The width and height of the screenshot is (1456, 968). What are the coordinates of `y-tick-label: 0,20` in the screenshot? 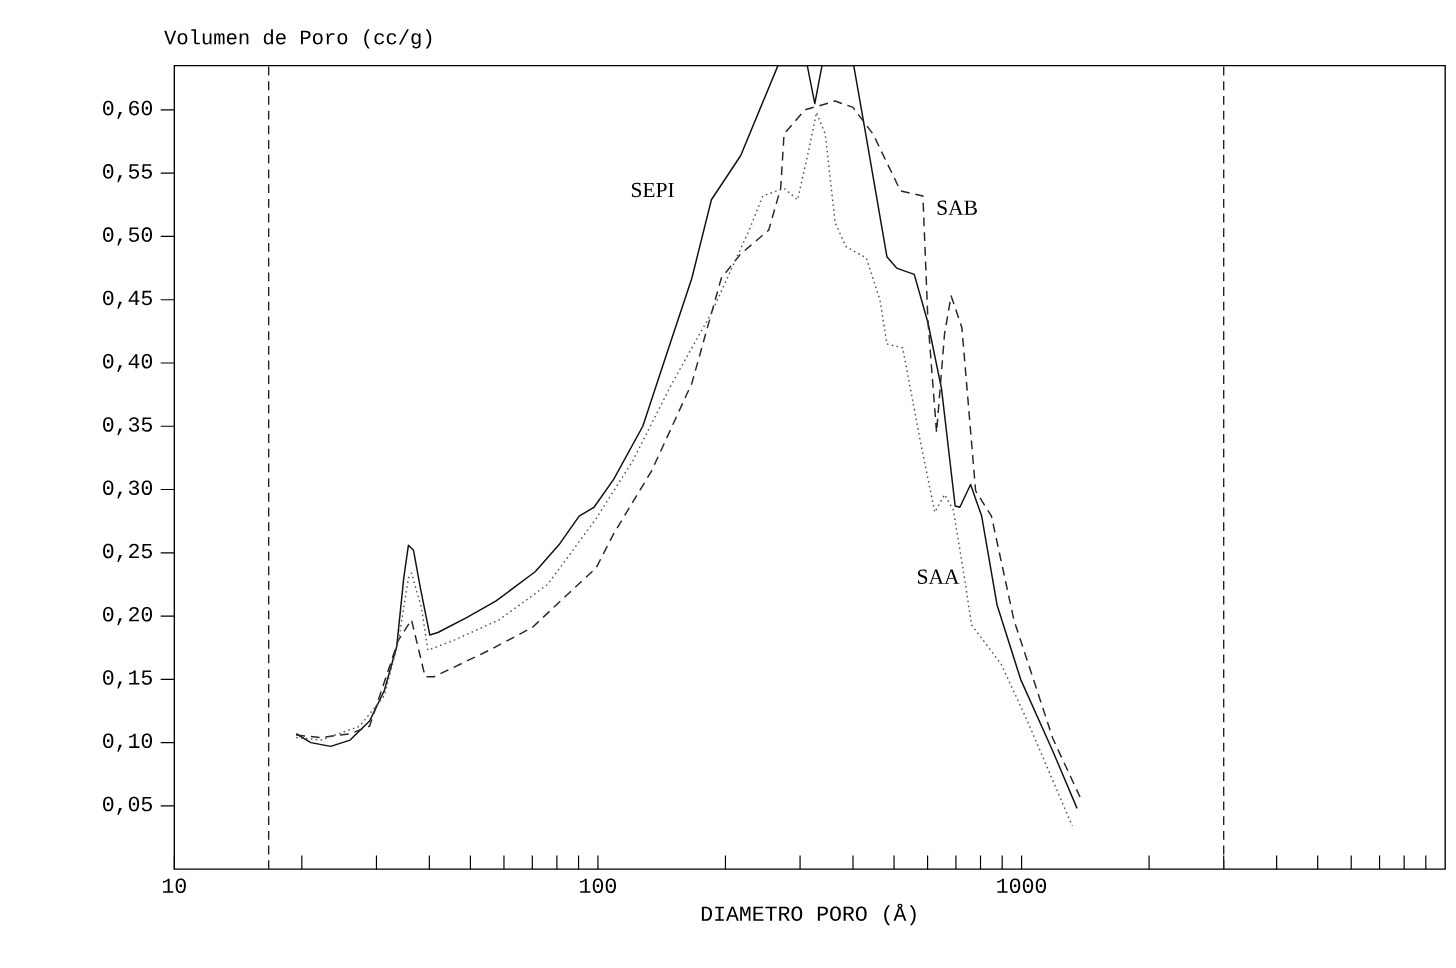 It's located at (128, 616).